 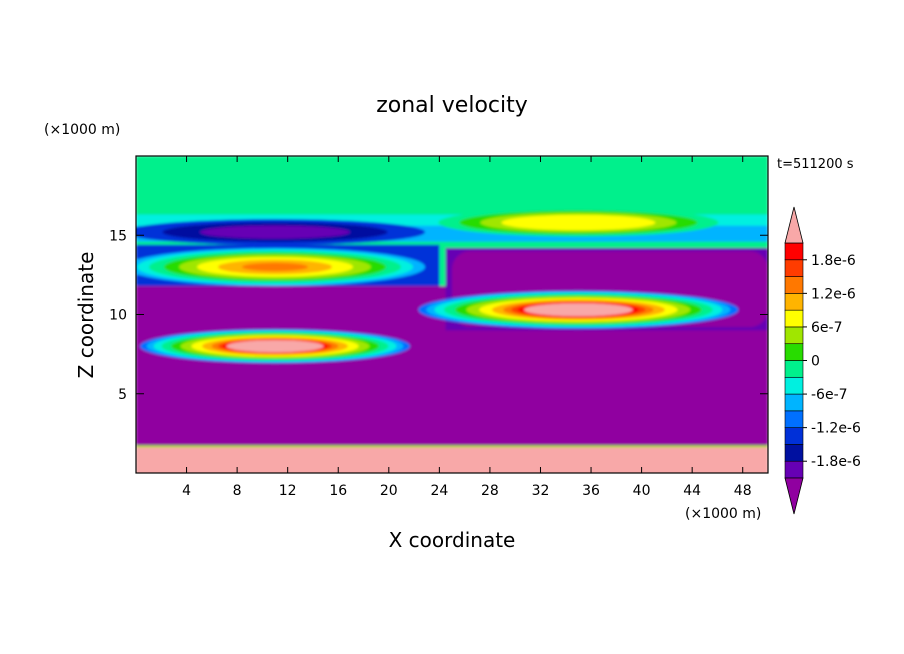 I want to click on x-tick-label: 28, so click(x=490, y=491).